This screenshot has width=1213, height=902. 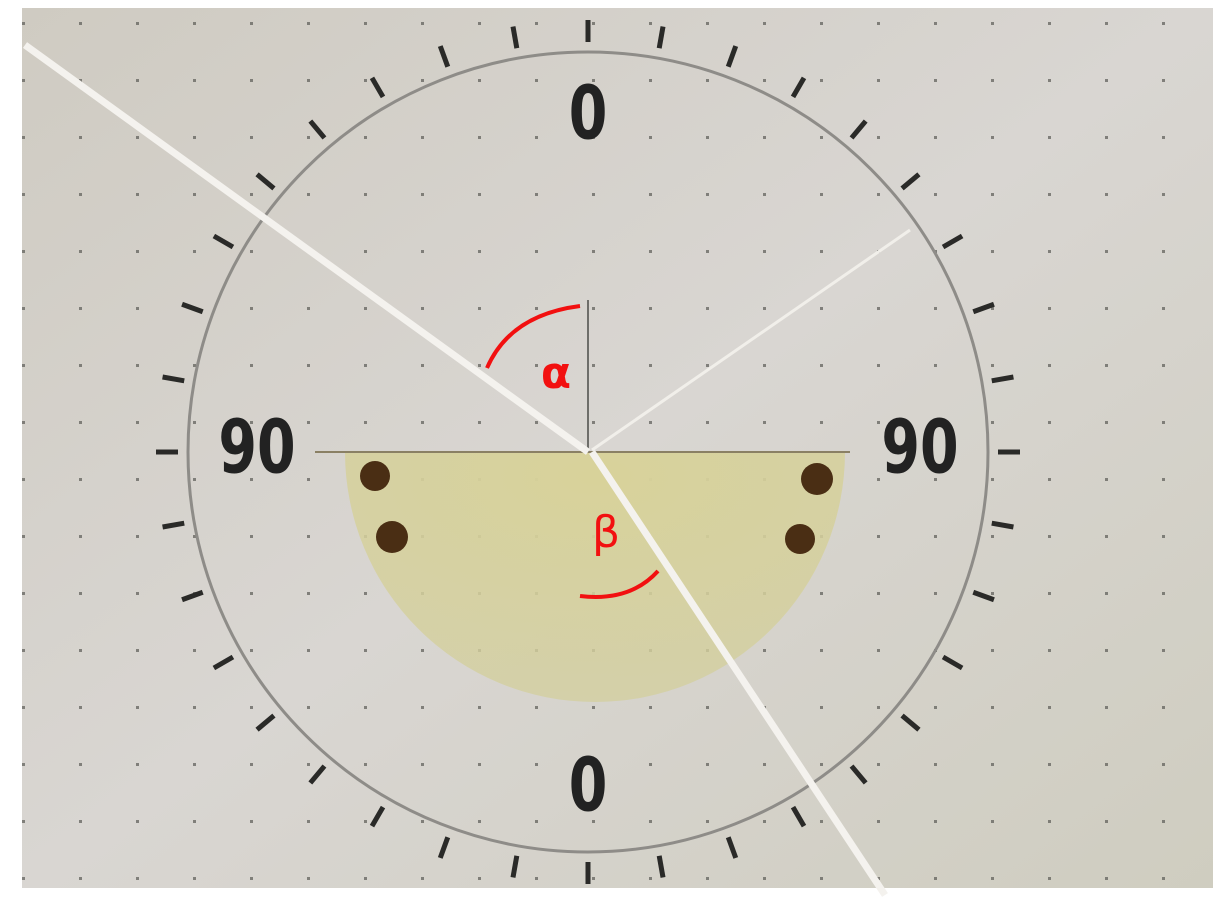 I want to click on scale-label-bottom: 0, so click(x=588, y=786).